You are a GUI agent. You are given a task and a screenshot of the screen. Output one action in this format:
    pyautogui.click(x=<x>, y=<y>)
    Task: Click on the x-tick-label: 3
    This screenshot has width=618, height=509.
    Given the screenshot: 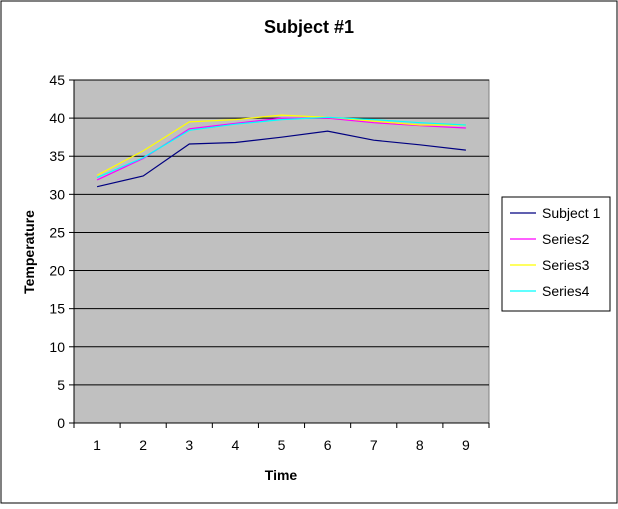 What is the action you would take?
    pyautogui.click(x=189, y=445)
    